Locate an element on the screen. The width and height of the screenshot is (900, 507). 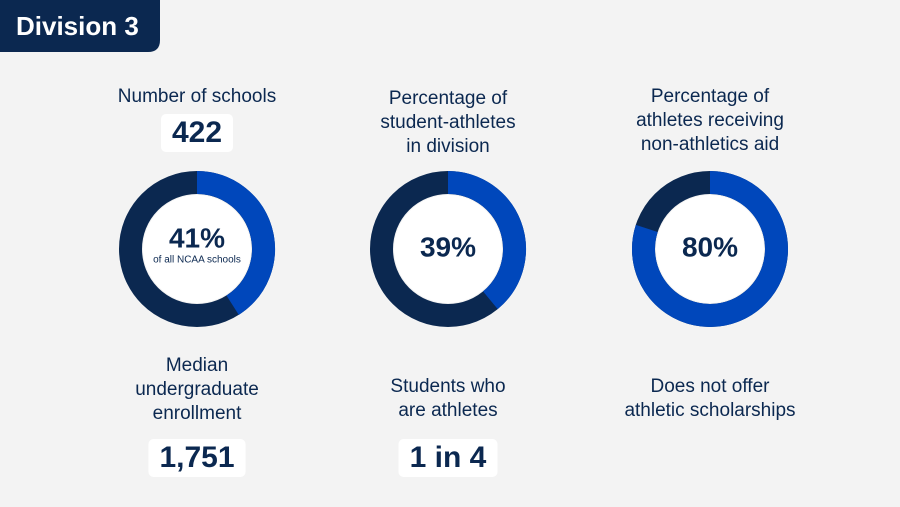
donut-label: 80% is located at coordinates (710, 246).